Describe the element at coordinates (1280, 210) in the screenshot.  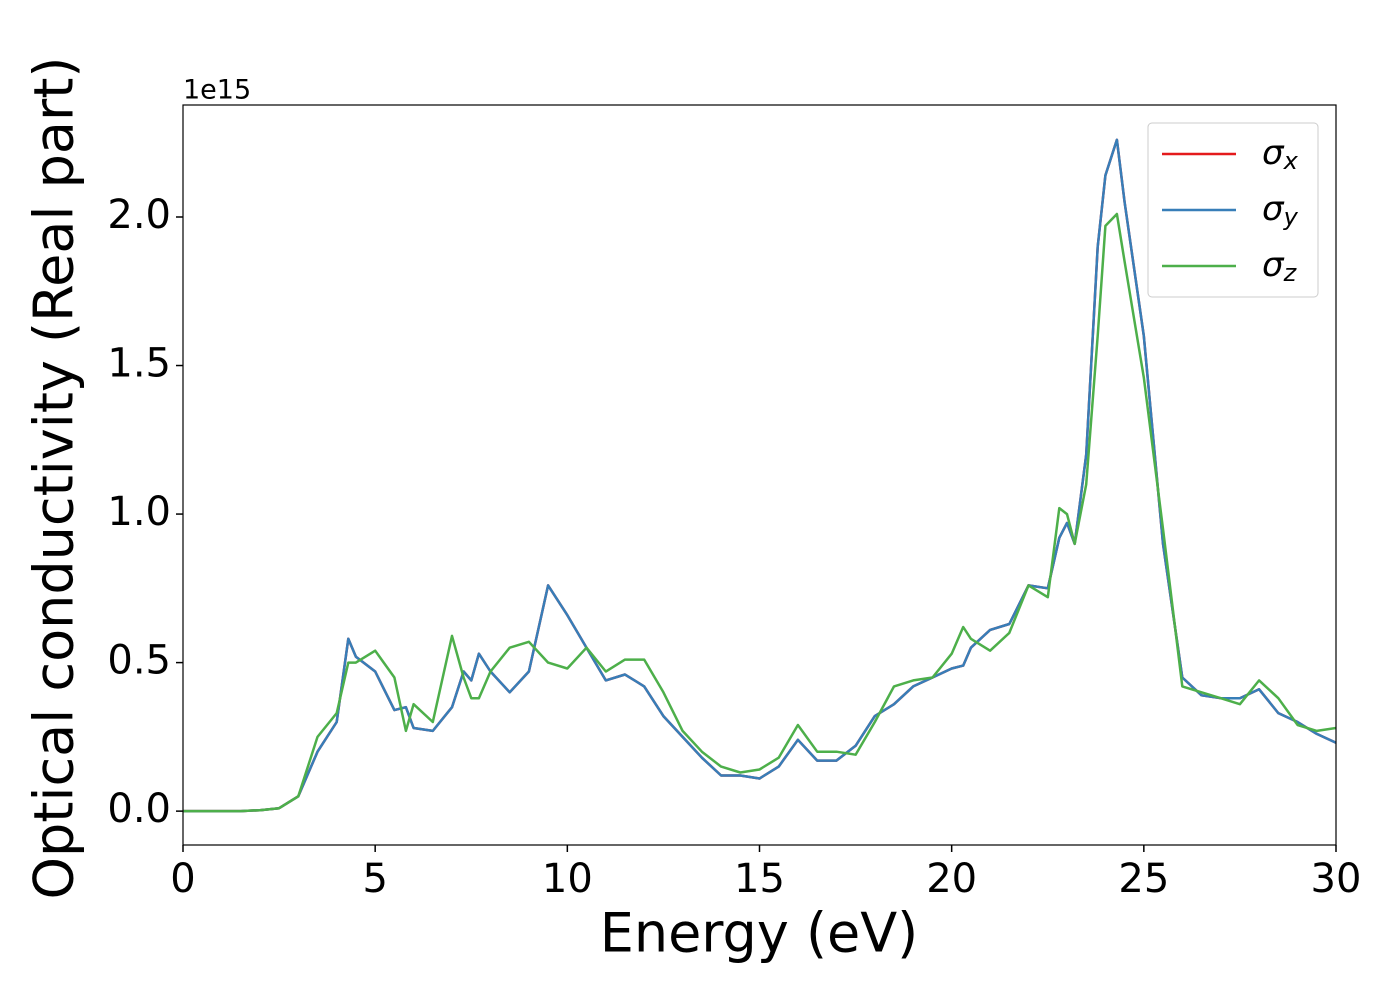
I see `legend-label: σy` at that location.